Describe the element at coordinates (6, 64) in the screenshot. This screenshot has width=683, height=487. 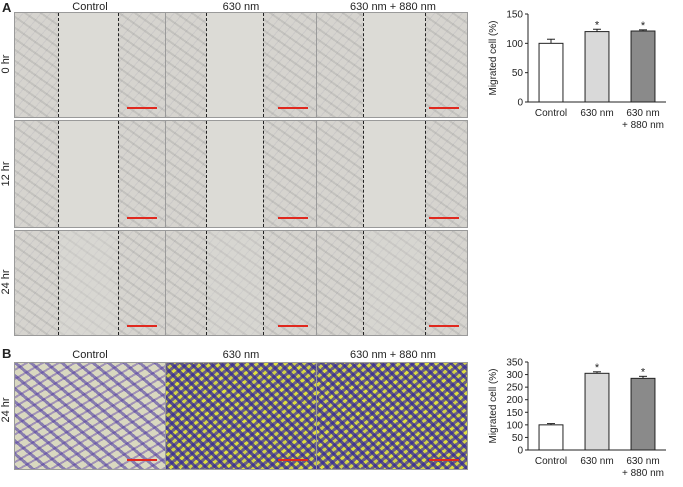
I see `panel-a-row-label-0hr: 0 hr` at that location.